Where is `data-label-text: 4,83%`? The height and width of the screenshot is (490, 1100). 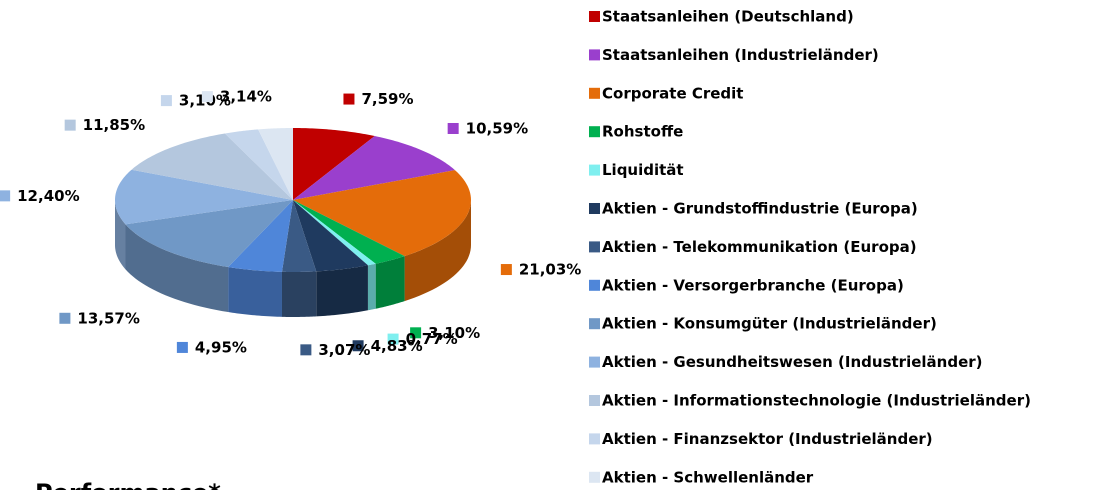
data-label-text: 4,83% is located at coordinates (397, 346).